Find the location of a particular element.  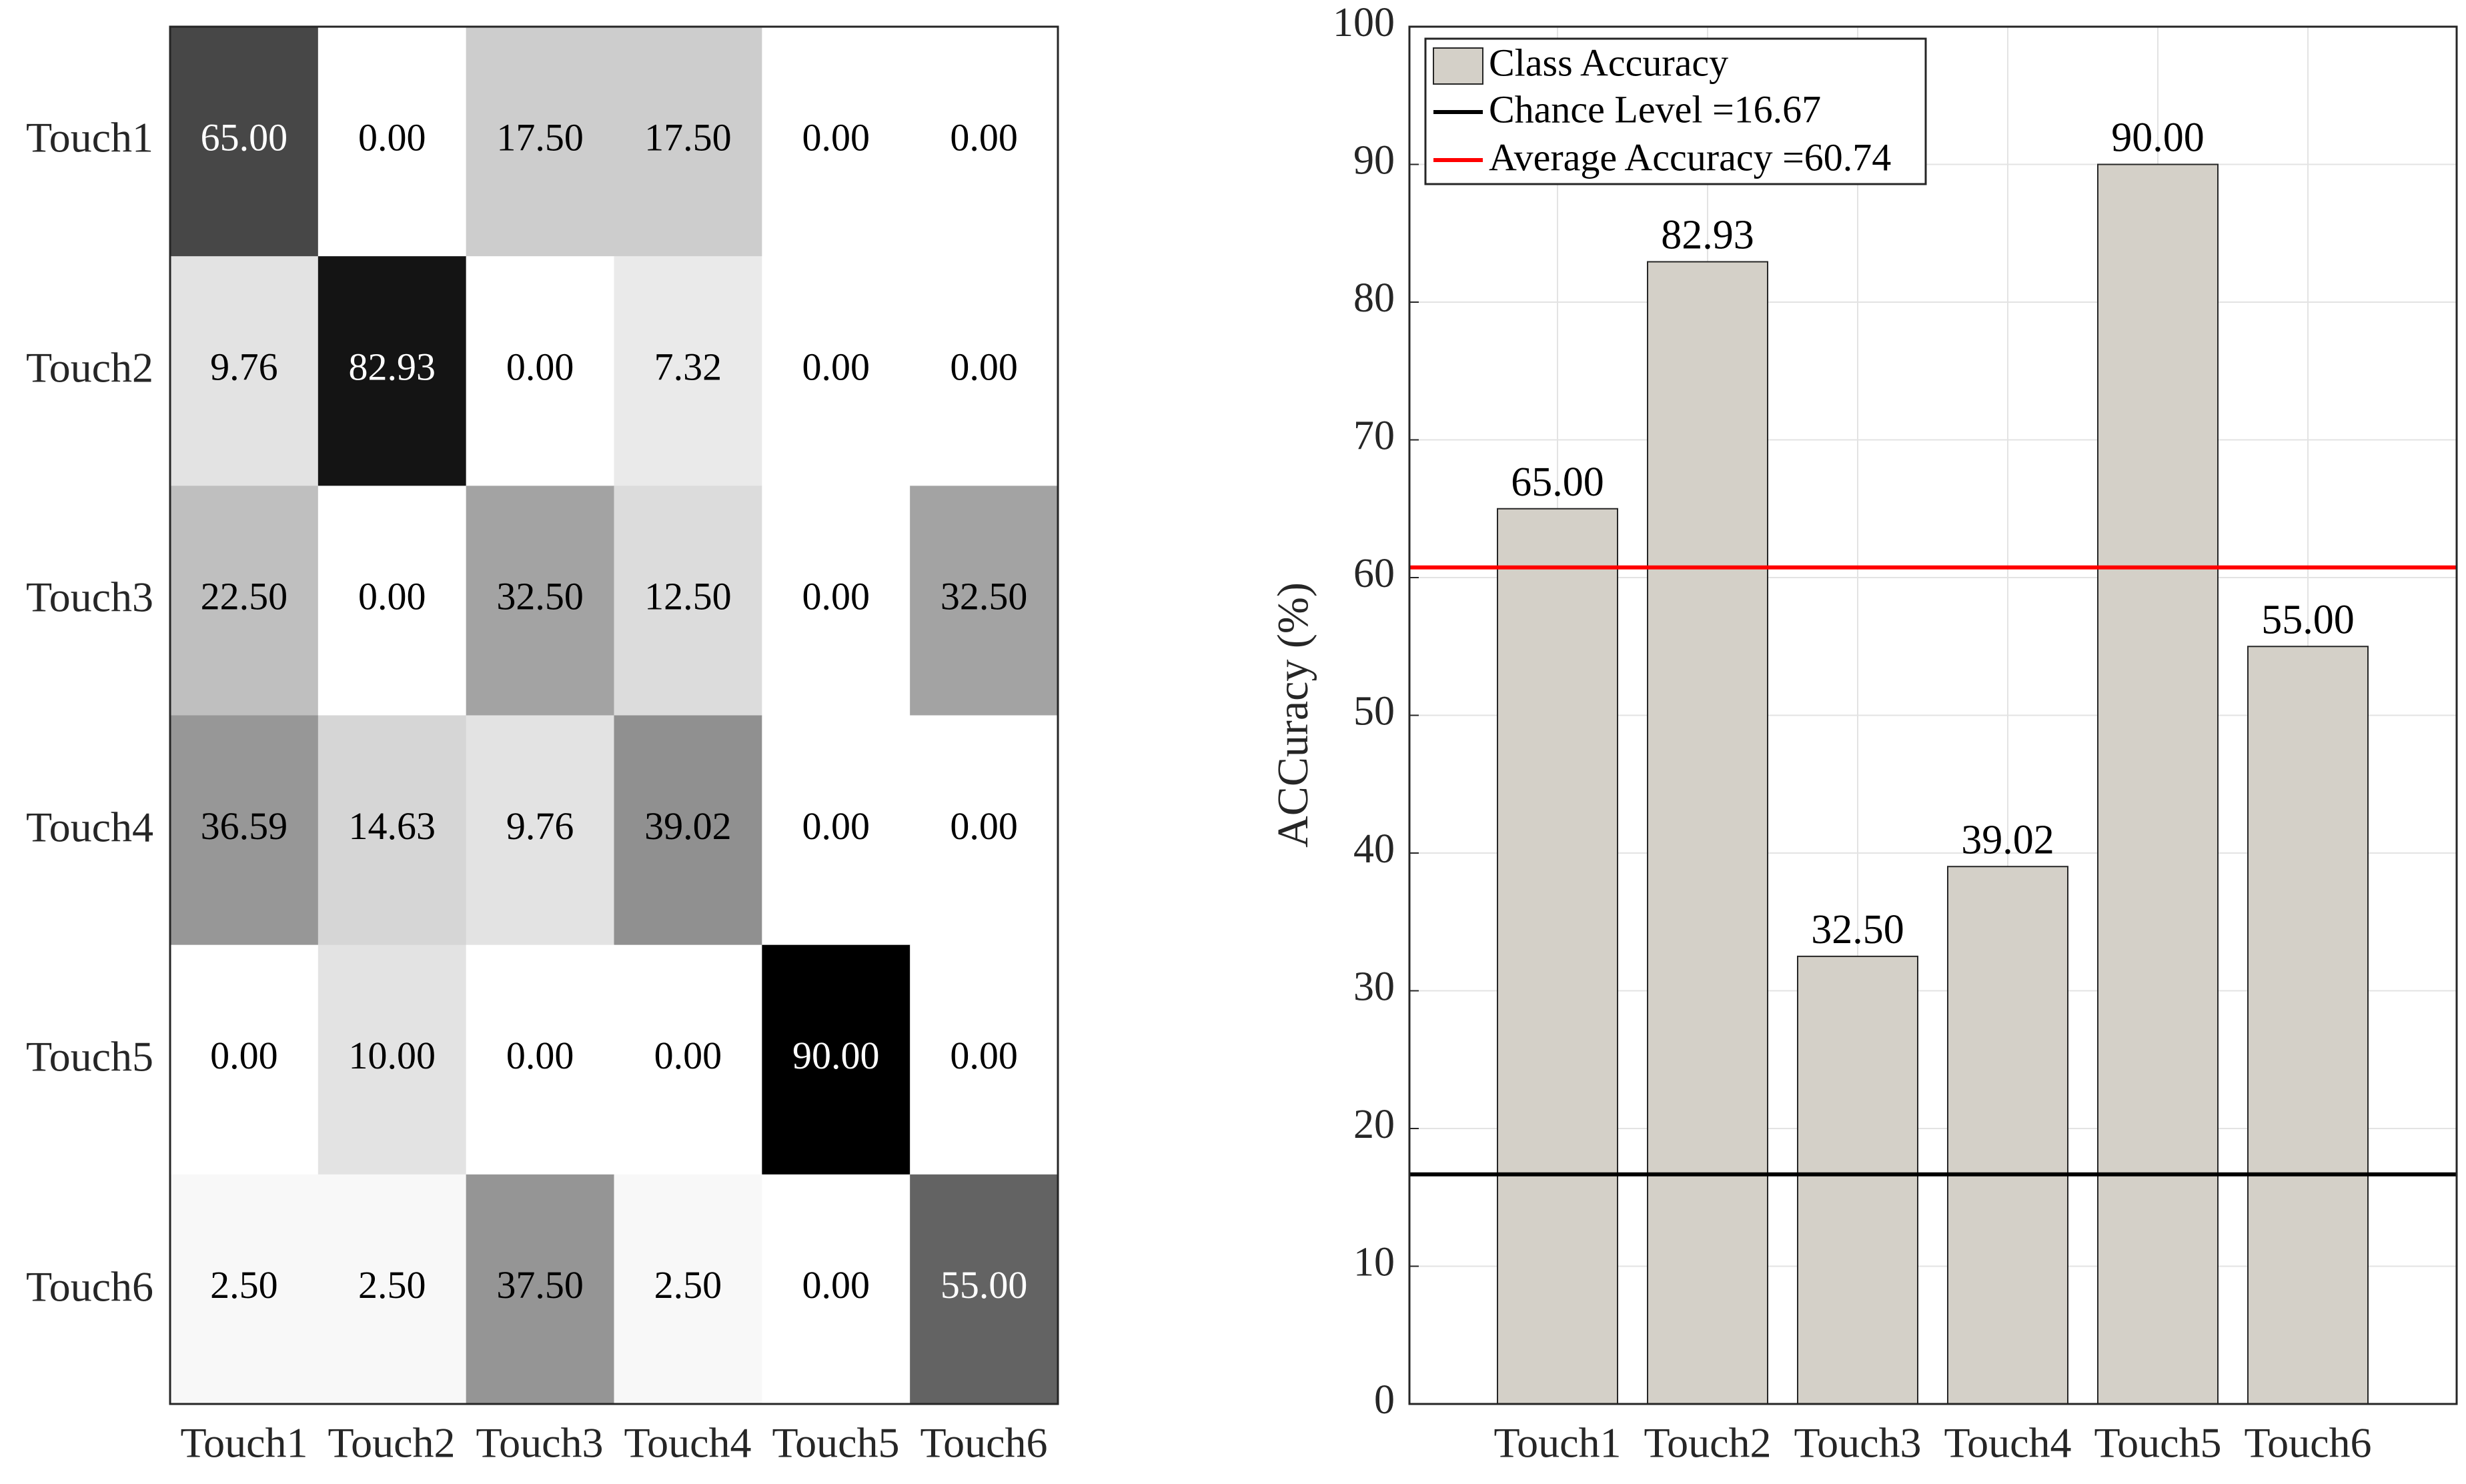

cm-cell-value: 14.63 is located at coordinates (392, 826).